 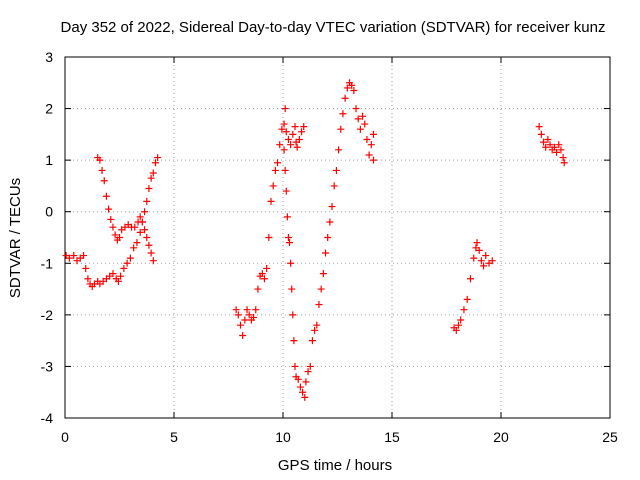 What do you see at coordinates (15, 238) in the screenshot?
I see `y-axis-label: SDTVAR / TECUs` at bounding box center [15, 238].